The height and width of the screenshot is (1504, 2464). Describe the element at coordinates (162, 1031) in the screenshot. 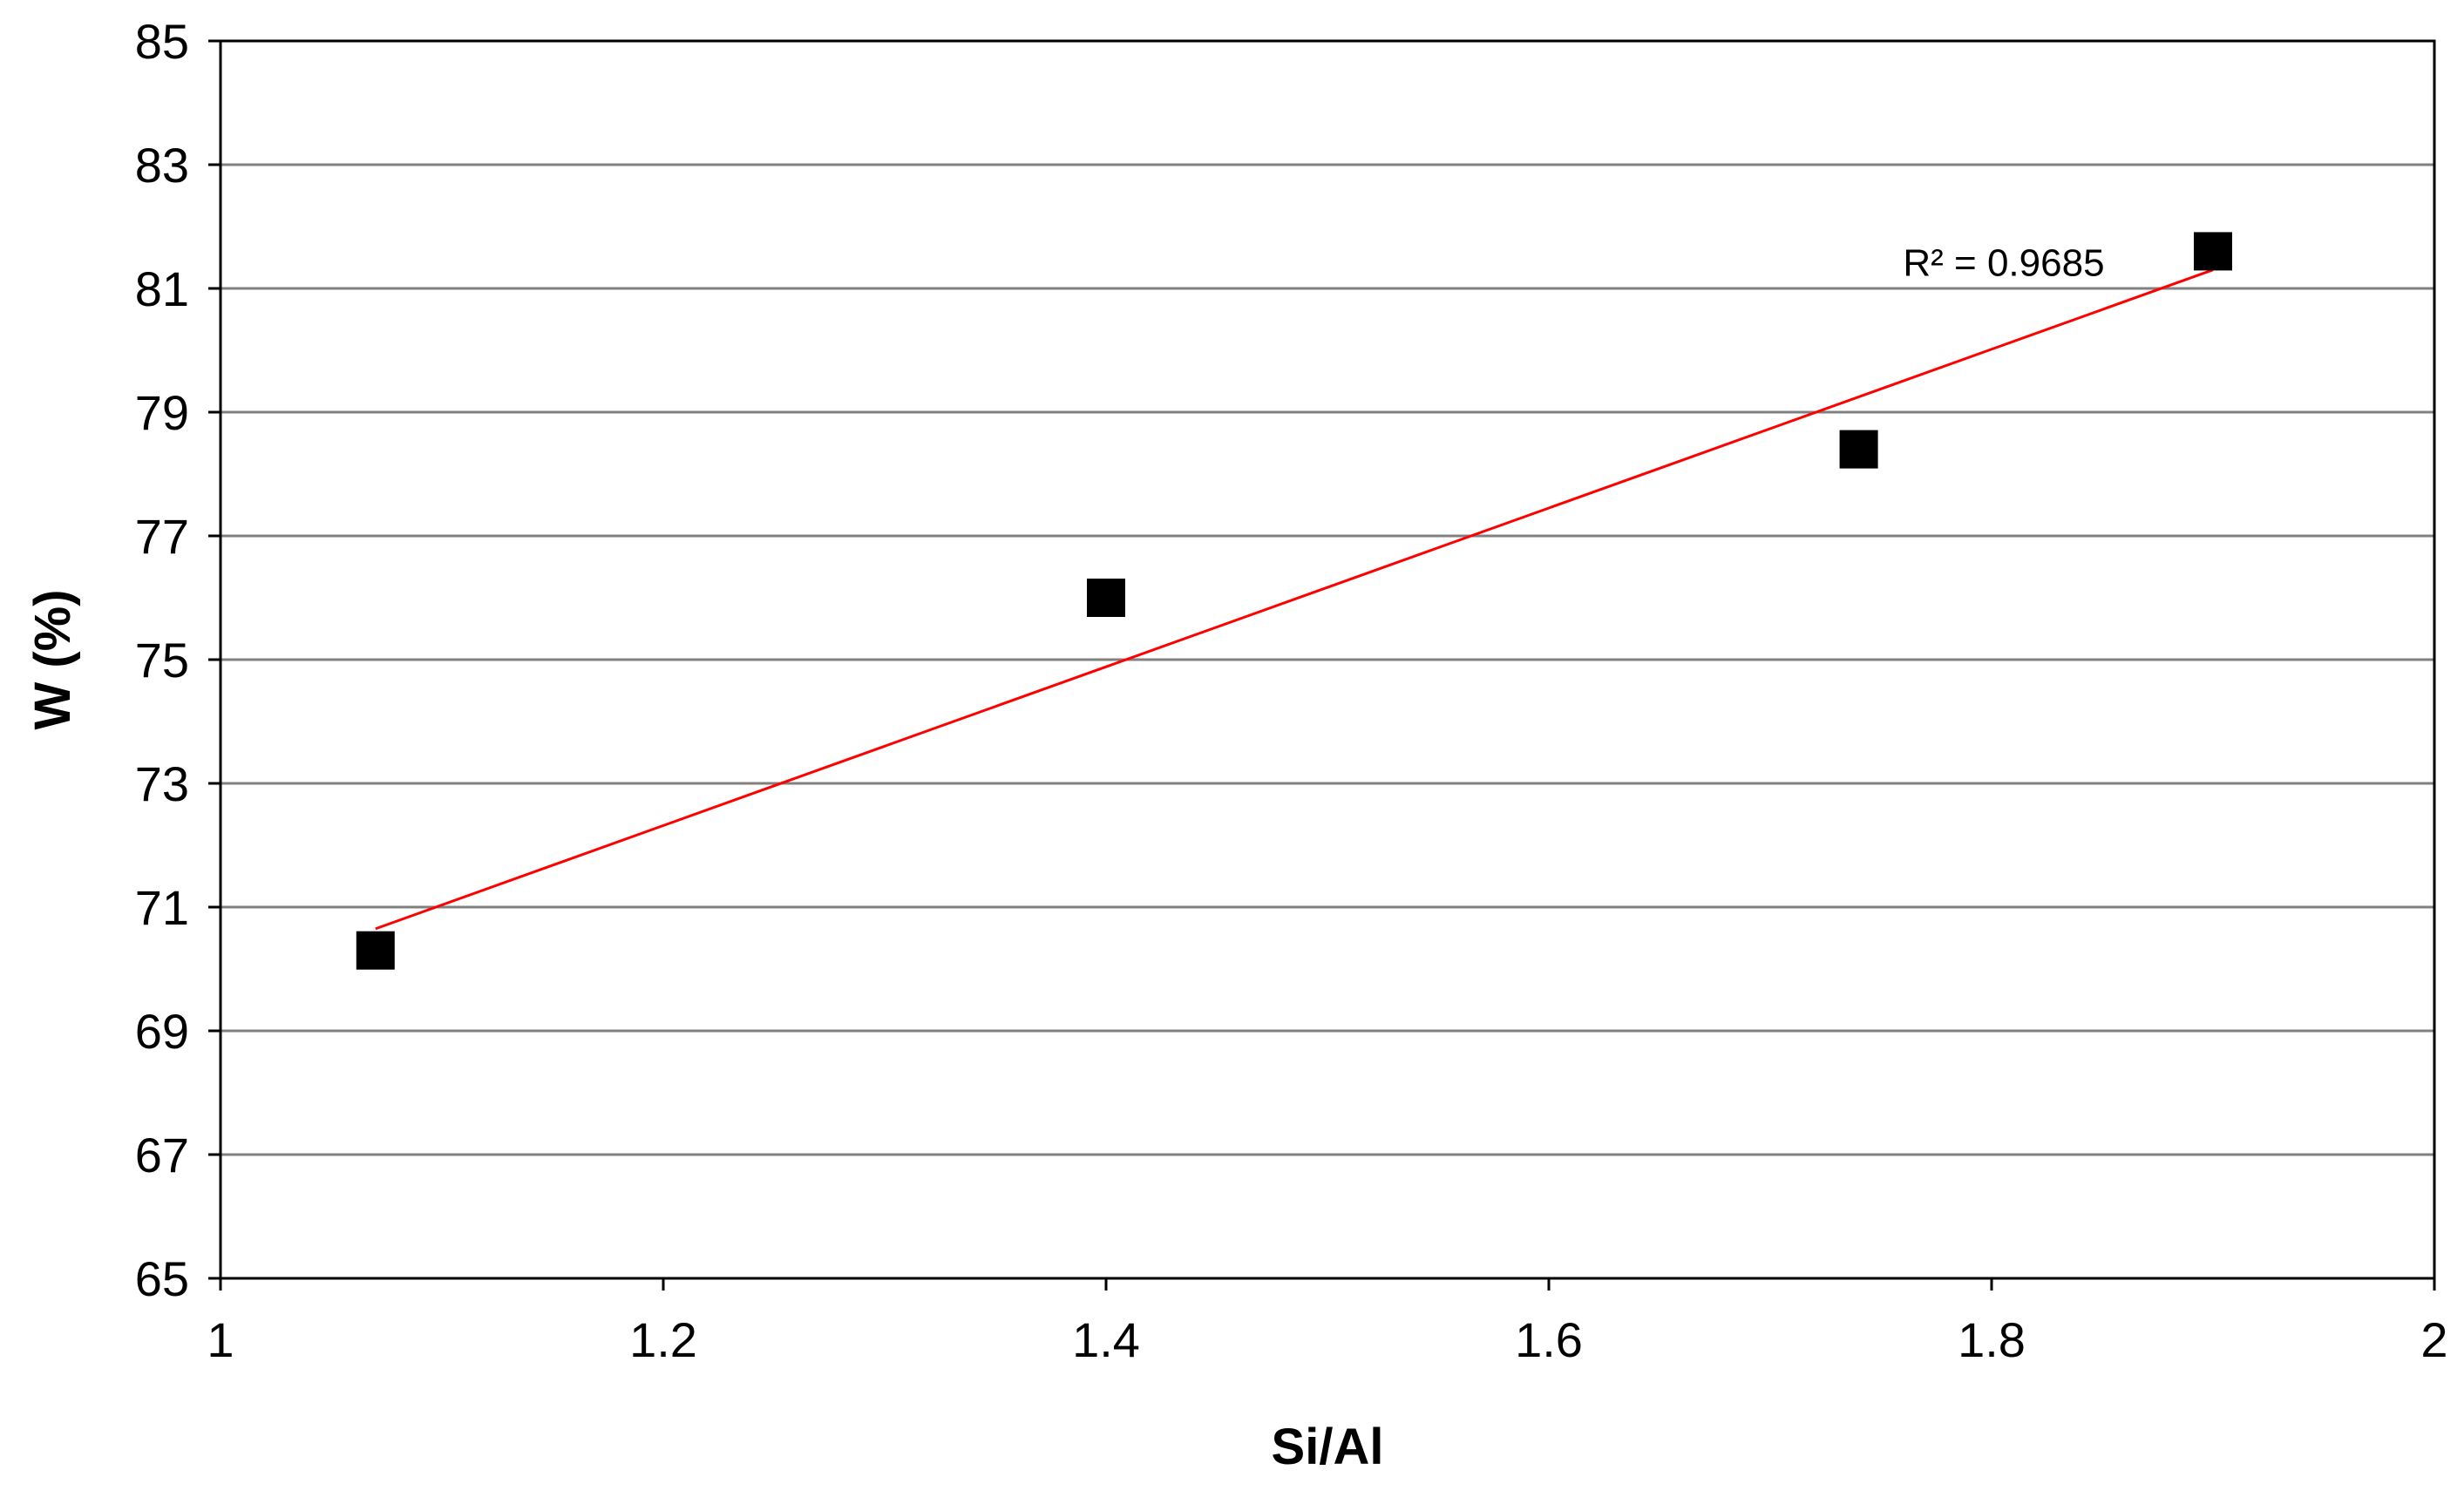

I see `y-tick-label: 69` at that location.